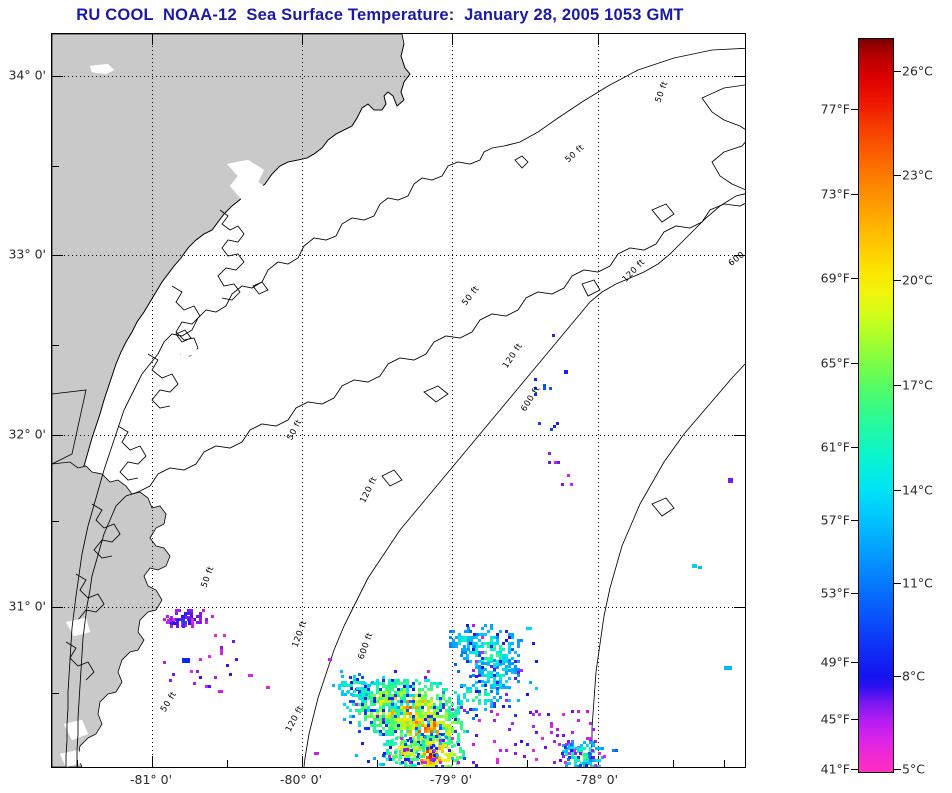  Describe the element at coordinates (27, 75) in the screenshot. I see `y-axis-tick-label: 34° 0'` at that location.